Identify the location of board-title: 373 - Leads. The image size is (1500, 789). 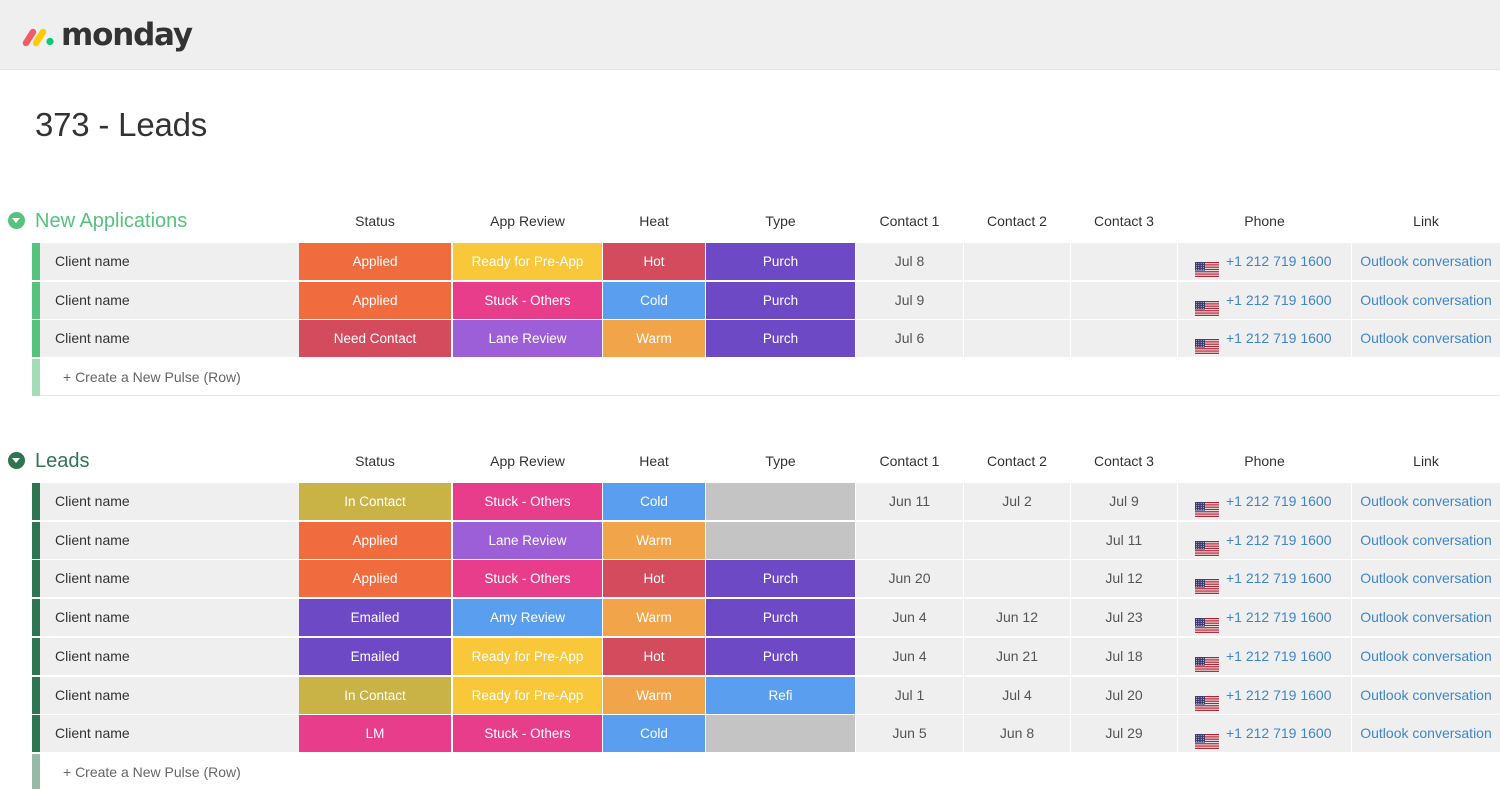
(121, 124).